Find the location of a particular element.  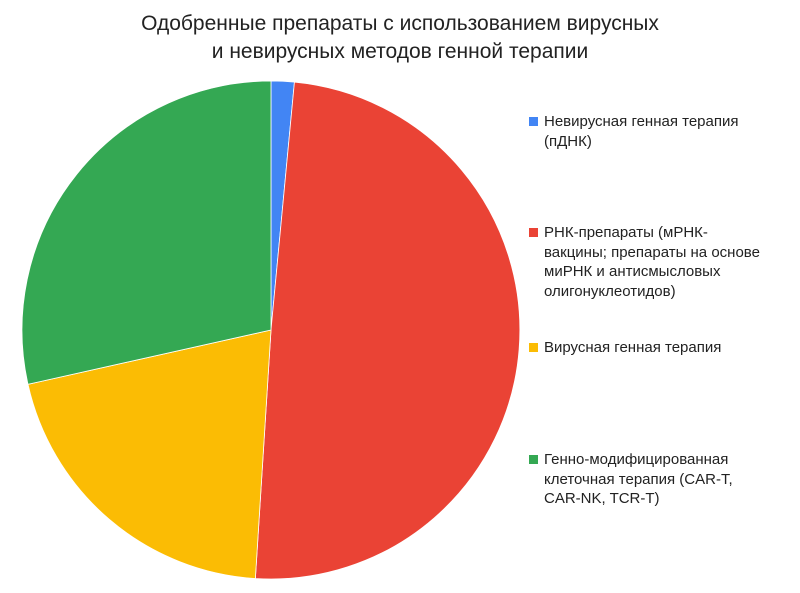

legend-label-line: миРНК и антисмысловых is located at coordinates (632, 271).